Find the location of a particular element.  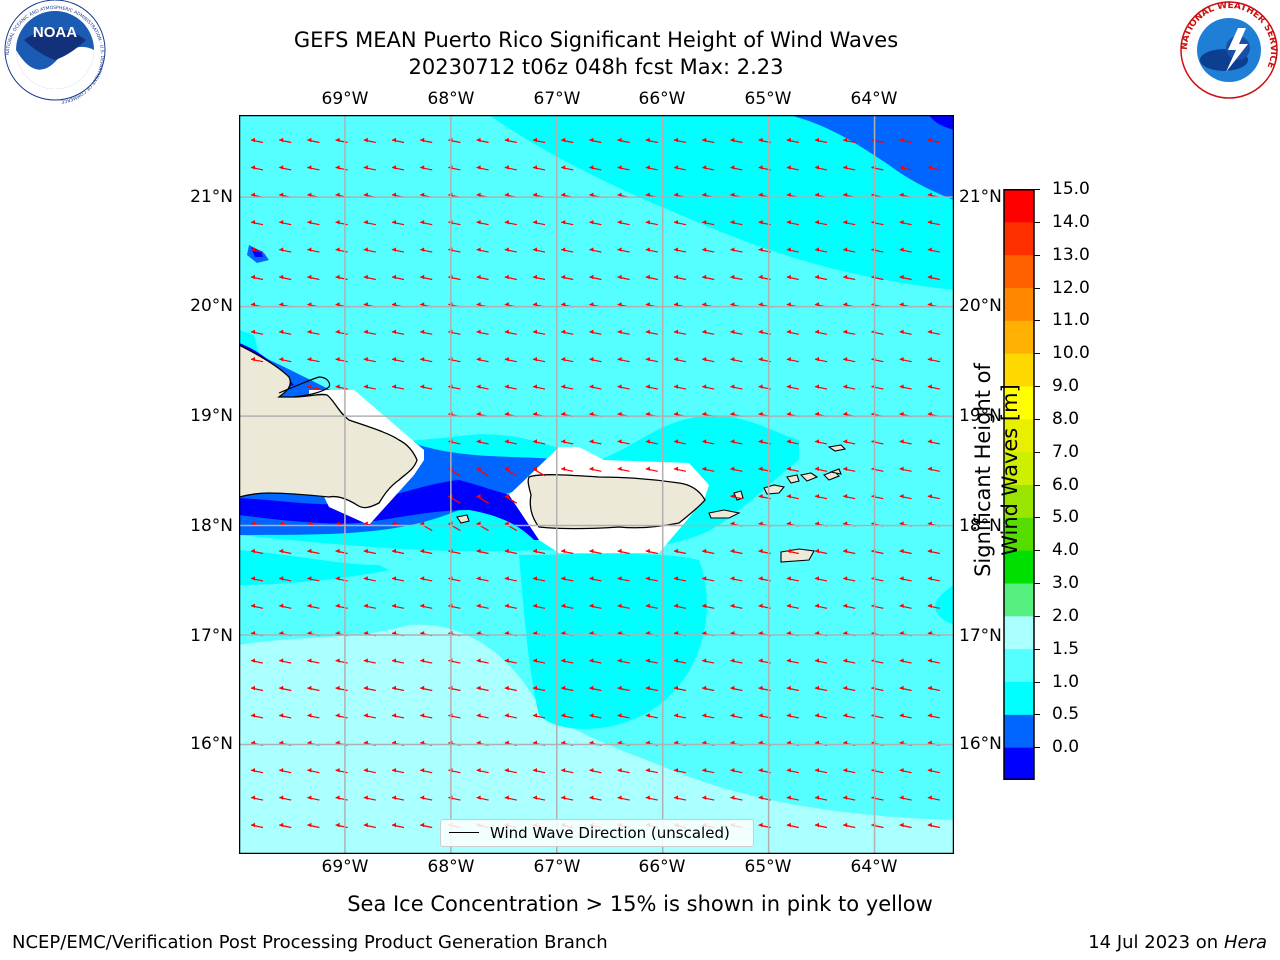

lat-label-right-19n: 19°N is located at coordinates (980, 416).